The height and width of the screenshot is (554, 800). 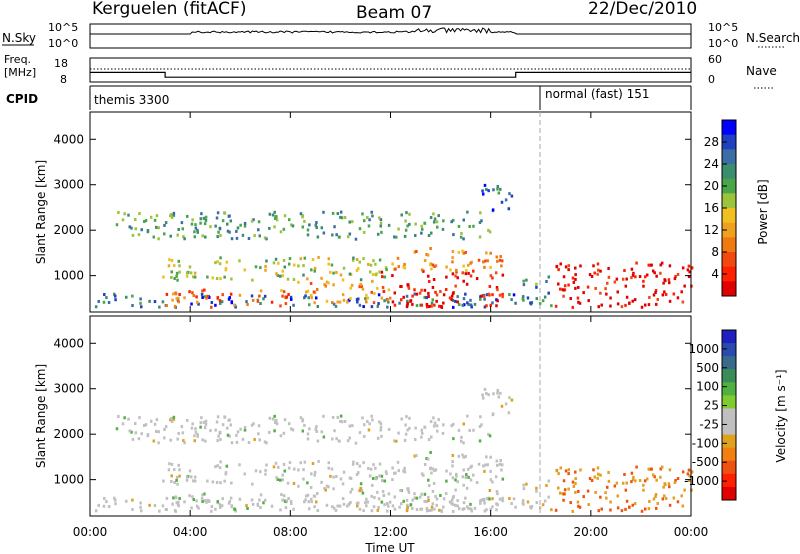 What do you see at coordinates (691, 532) in the screenshot?
I see `x-tick-label: 00:00` at bounding box center [691, 532].